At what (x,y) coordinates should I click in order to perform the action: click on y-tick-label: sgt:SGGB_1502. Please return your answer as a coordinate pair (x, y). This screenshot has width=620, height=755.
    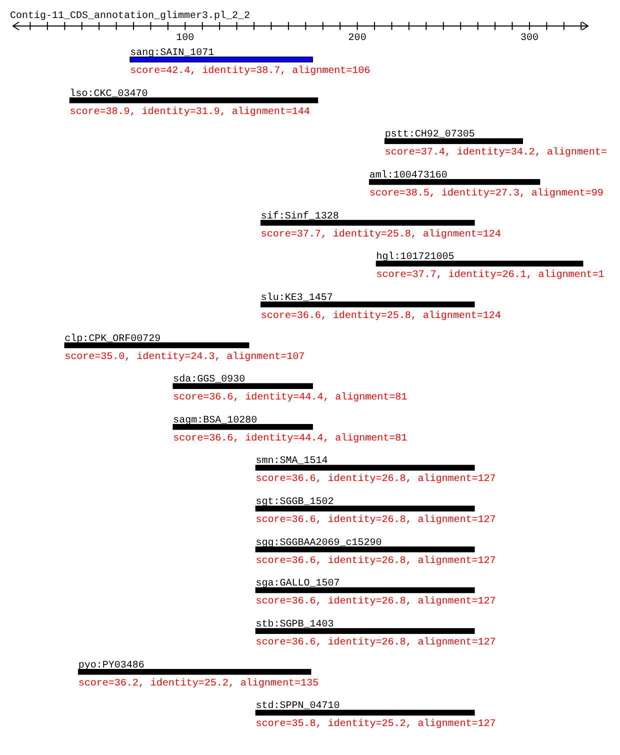
    Looking at the image, I should click on (295, 502).